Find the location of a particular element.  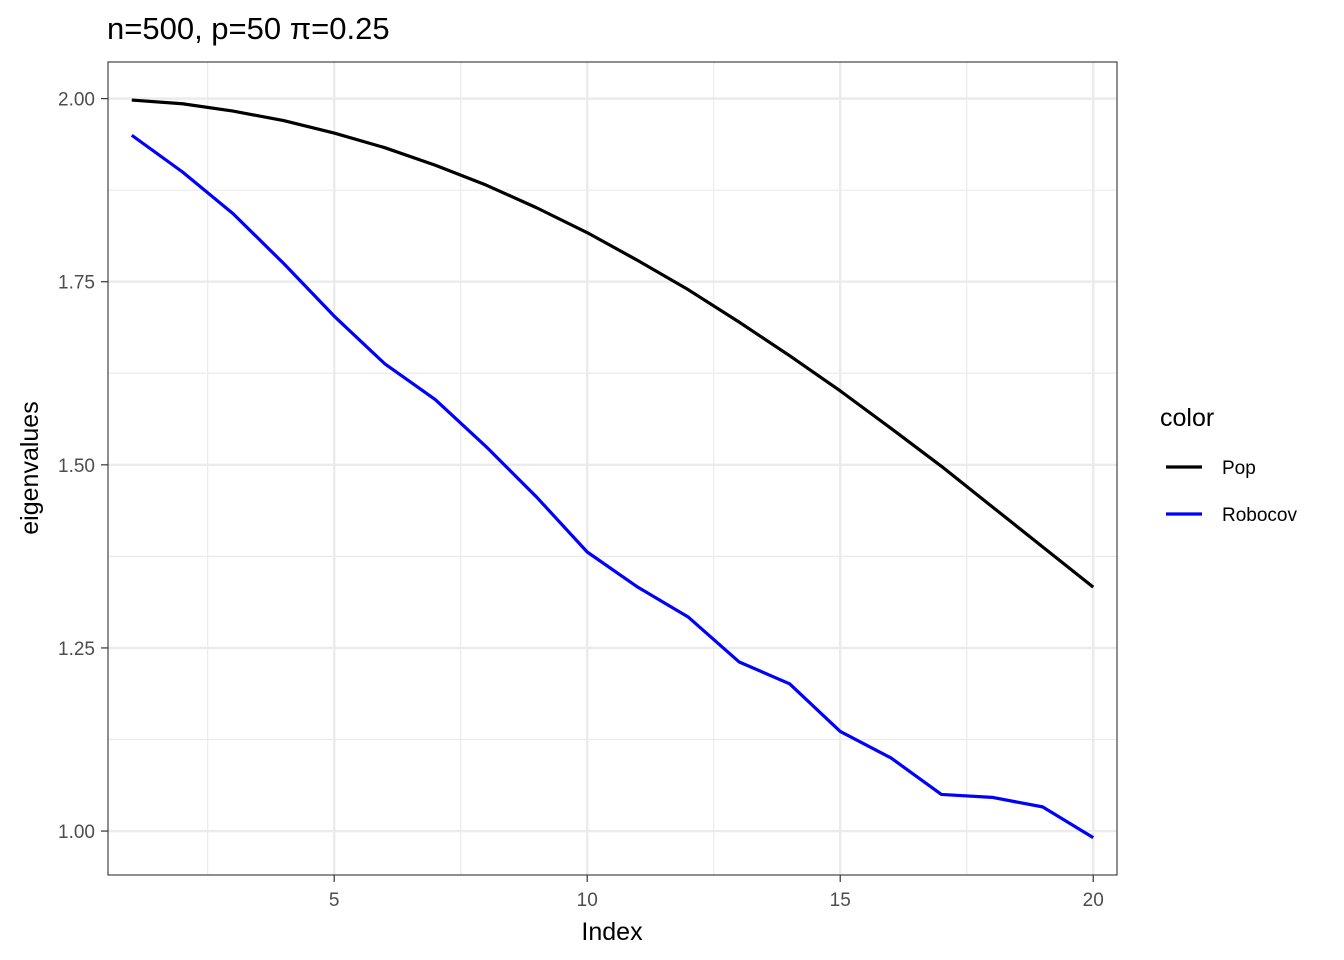

y-tick-label: 1.75 is located at coordinates (76, 283).